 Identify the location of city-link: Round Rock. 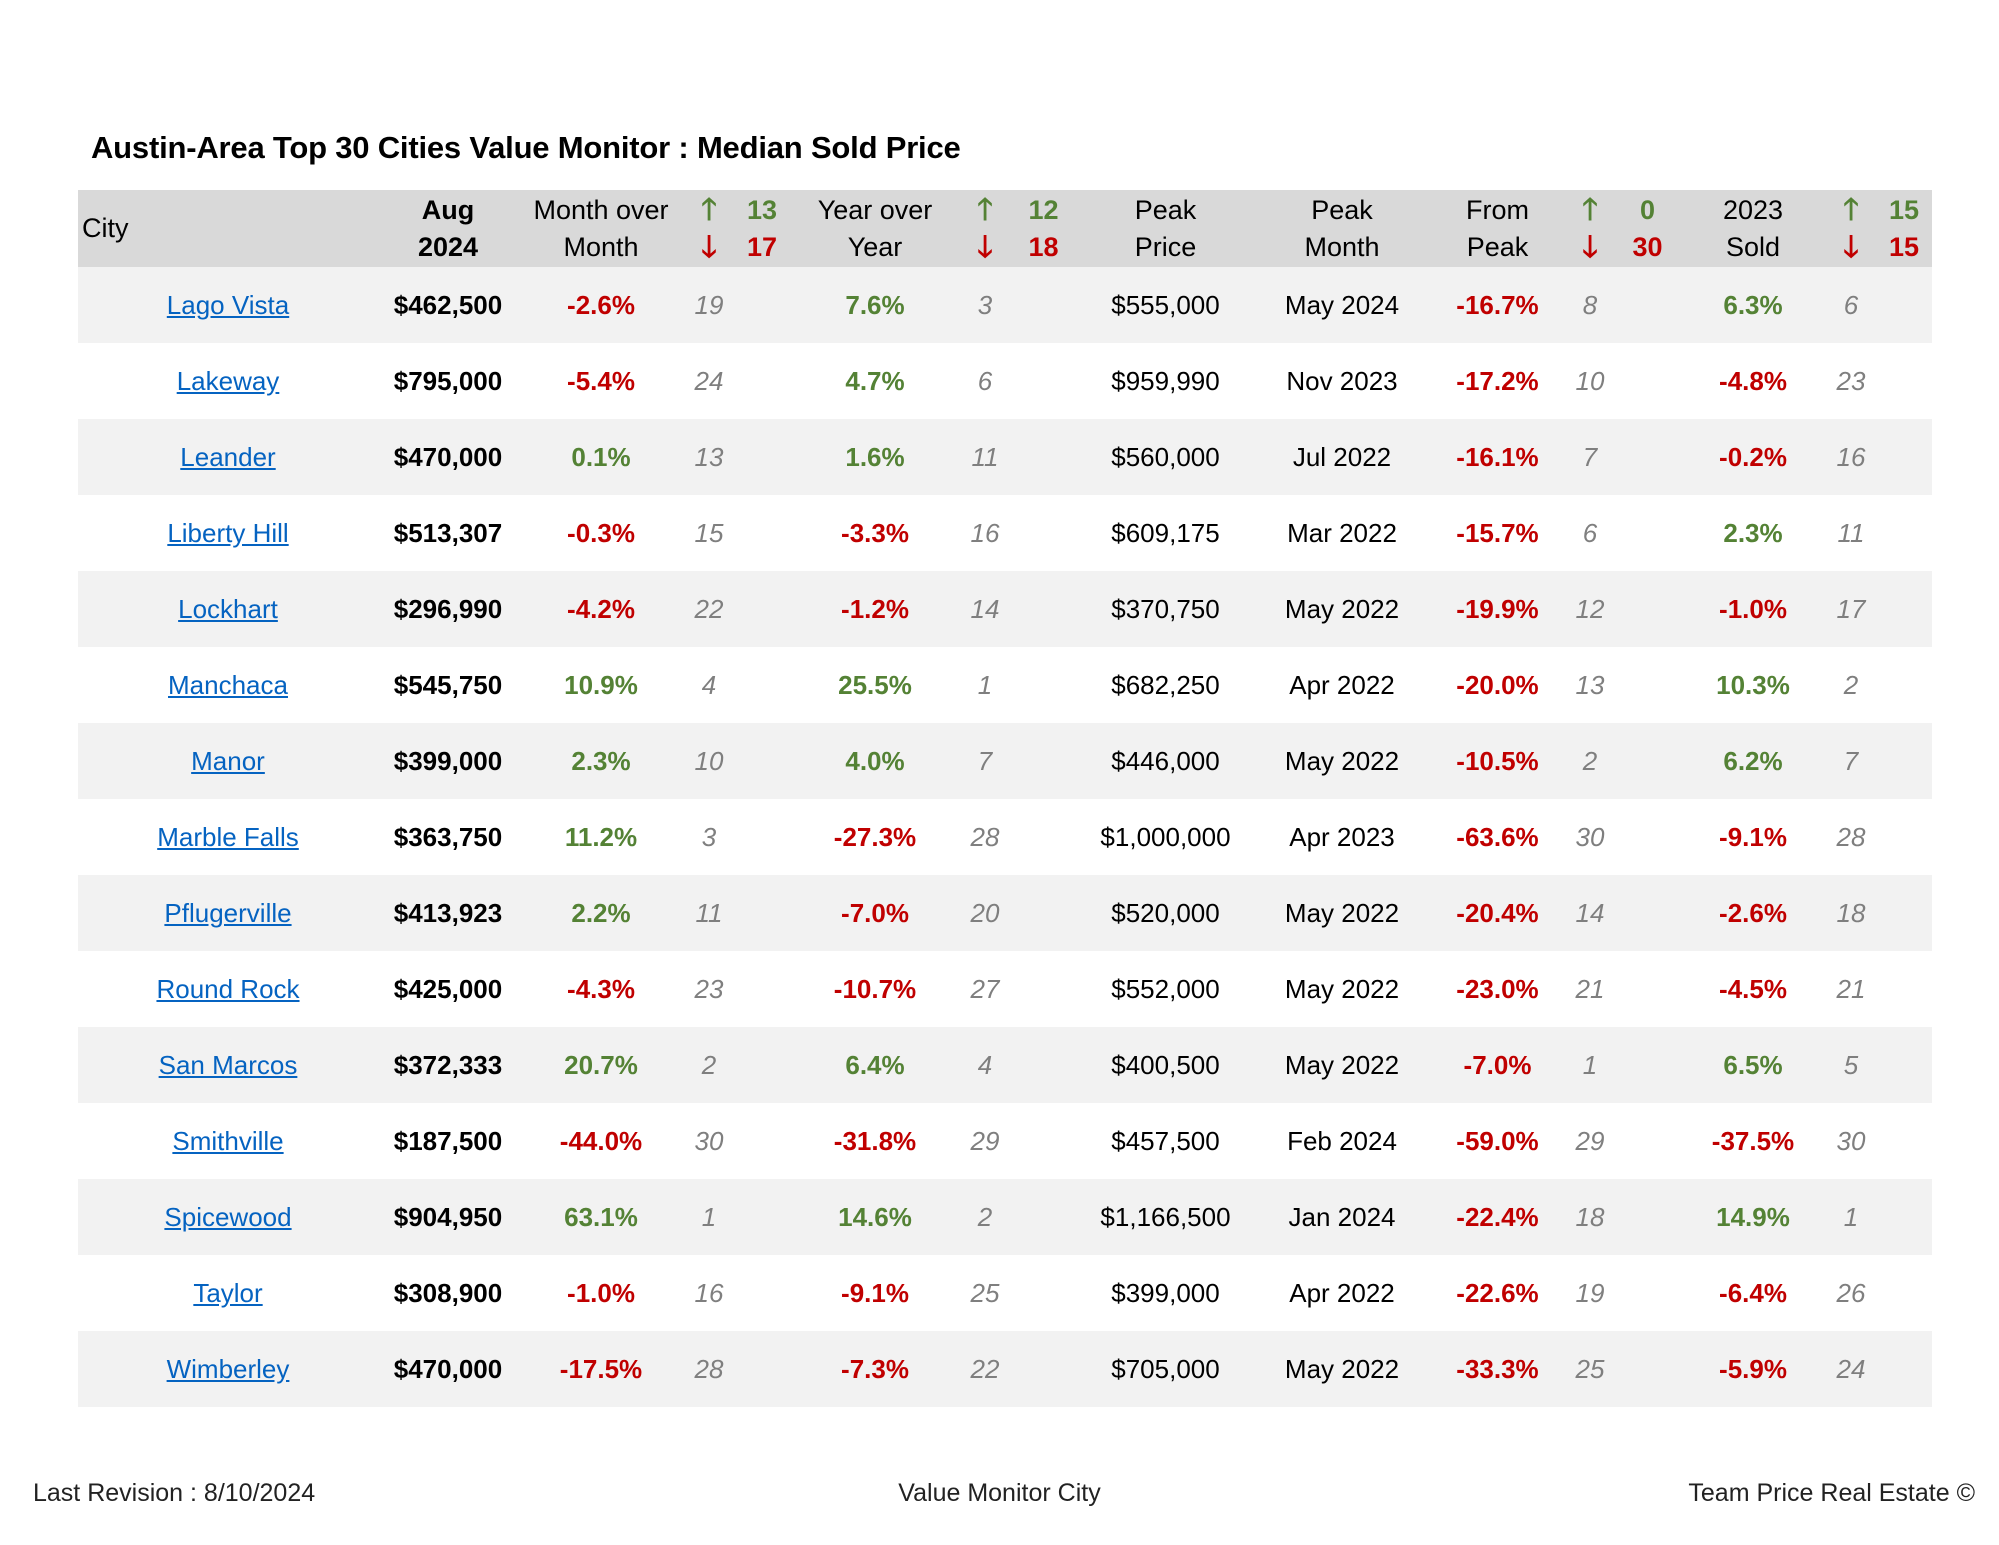
(228, 988).